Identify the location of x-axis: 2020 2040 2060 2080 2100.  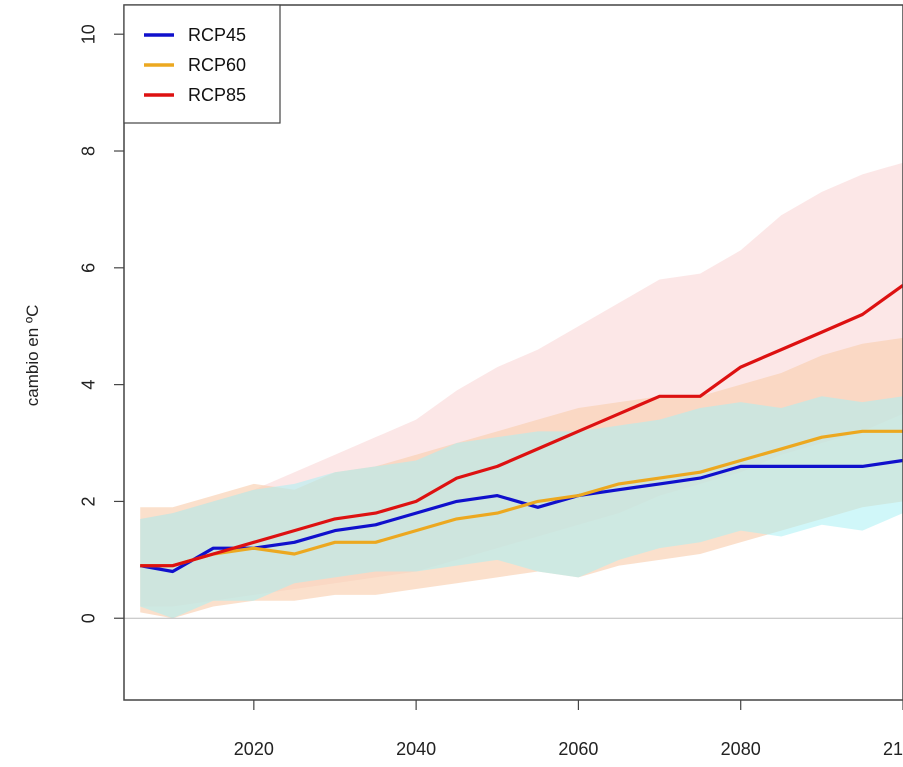
(568, 729).